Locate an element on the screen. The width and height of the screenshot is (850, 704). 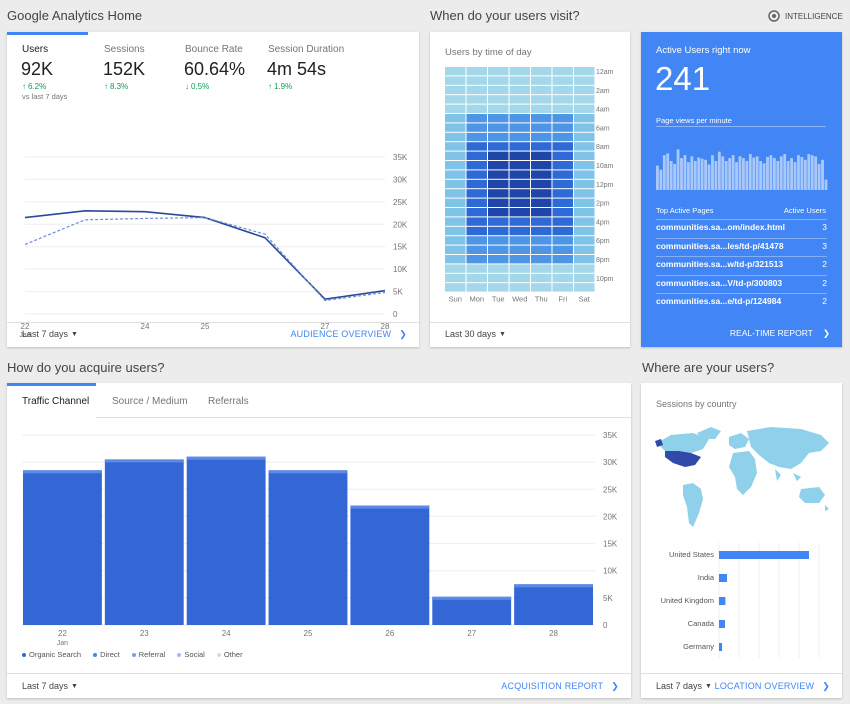
acquisition-date-range: Last 7 days ▼ is located at coordinates (50, 686).